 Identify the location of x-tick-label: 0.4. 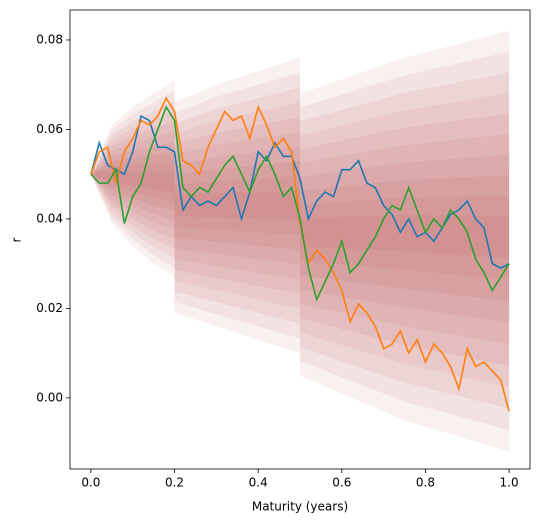
(258, 483).